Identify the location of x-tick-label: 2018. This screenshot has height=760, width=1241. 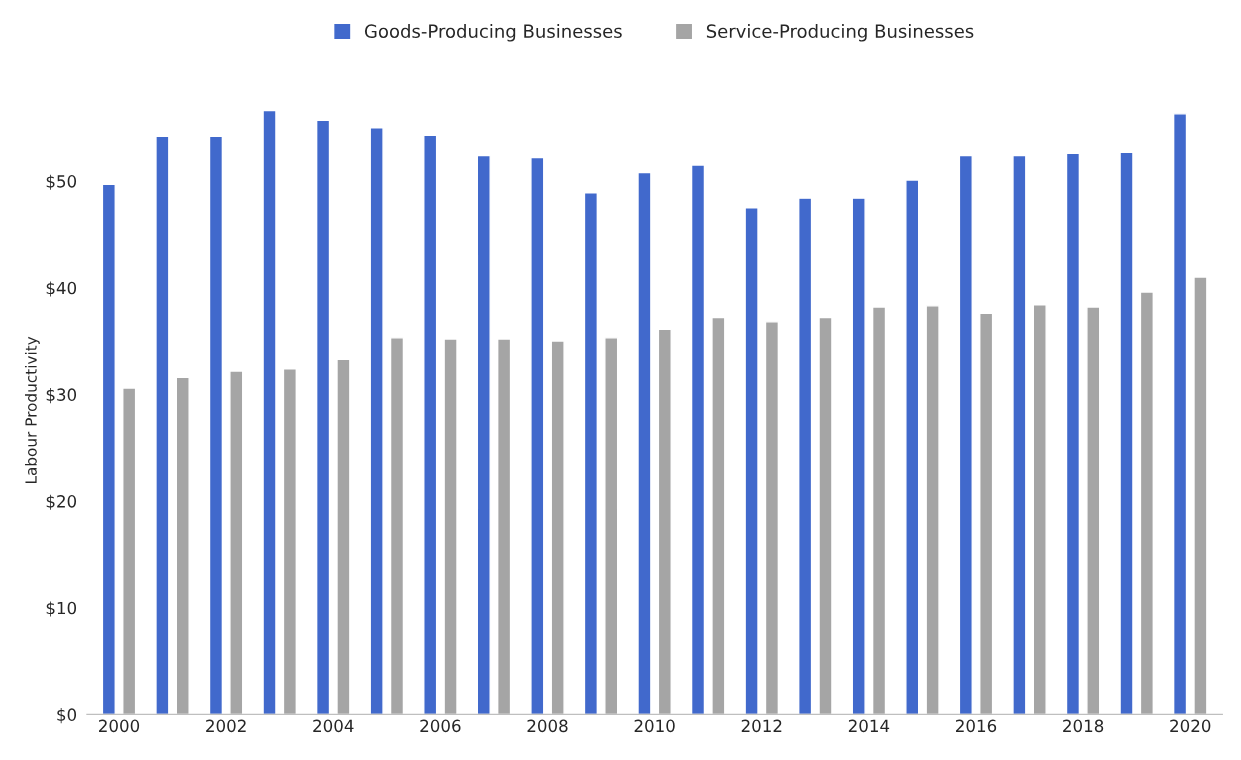
(1083, 726).